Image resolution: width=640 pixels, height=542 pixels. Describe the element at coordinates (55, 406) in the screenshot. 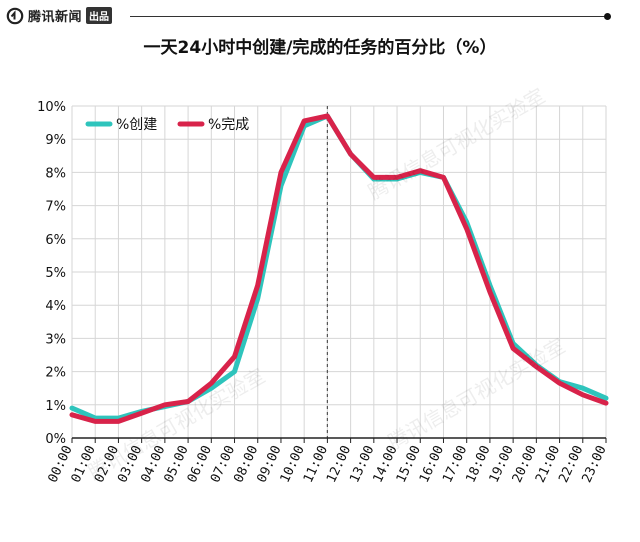

I see `y-tick-label: 1%` at that location.